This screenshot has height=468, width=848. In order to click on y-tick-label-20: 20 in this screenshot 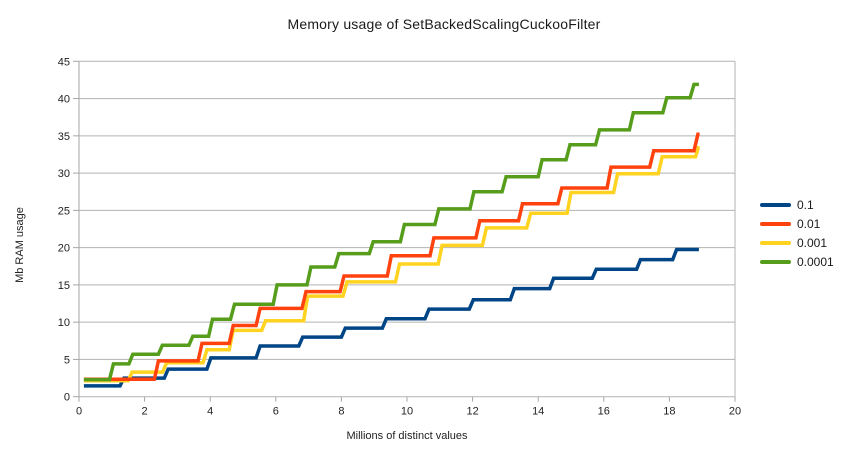, I will do `click(64, 249)`.